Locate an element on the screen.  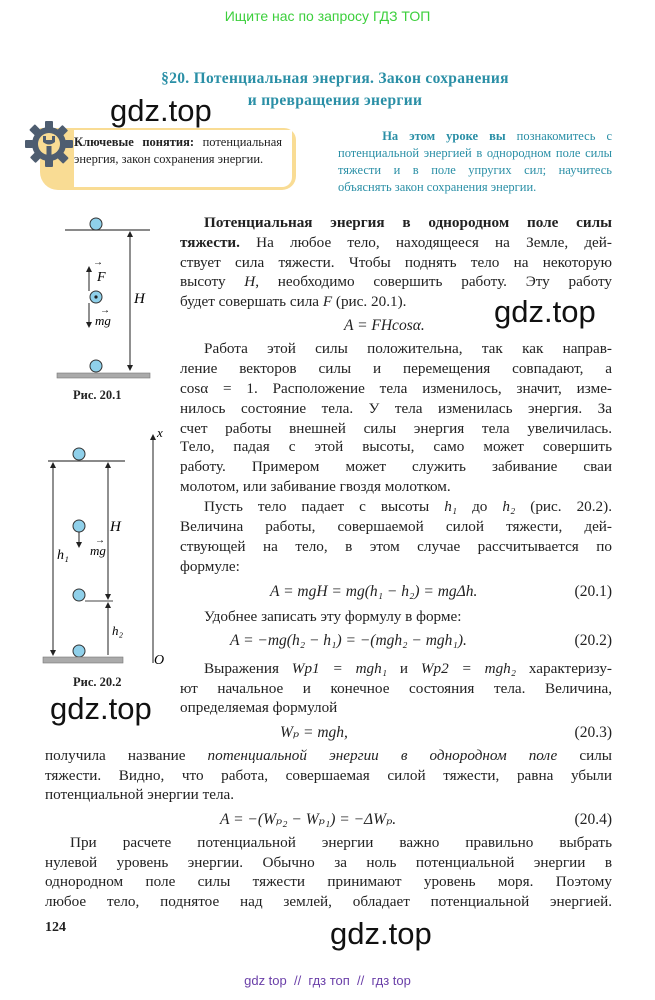
key-concepts-label: Ключевые понятия: is located at coordinates (134, 142).